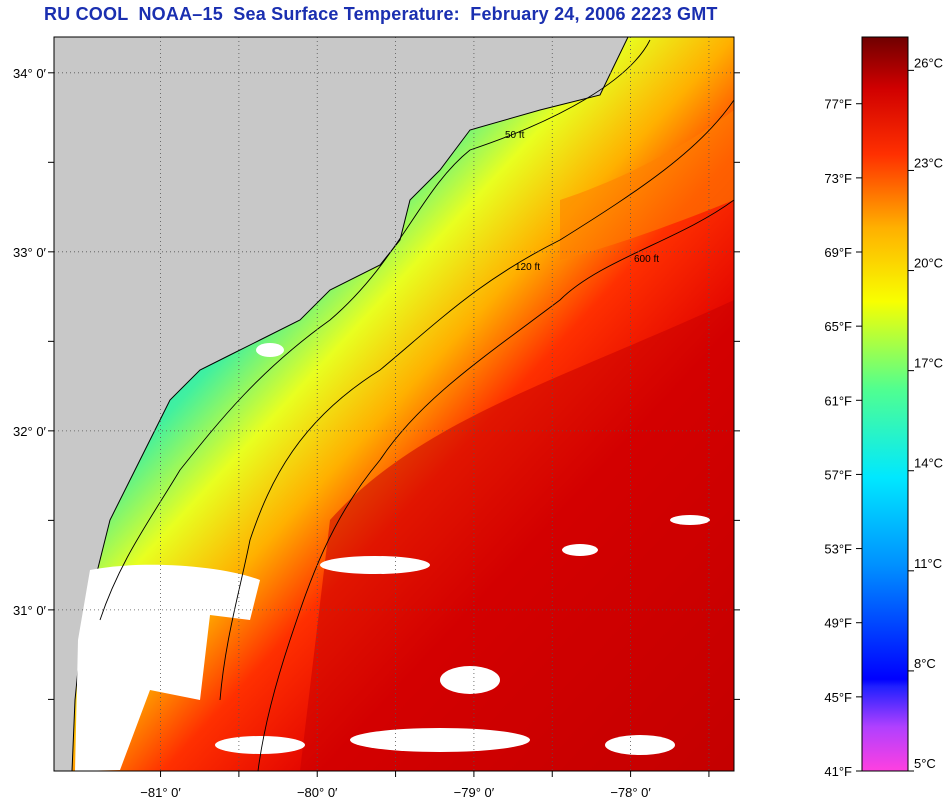 The height and width of the screenshot is (801, 952). Describe the element at coordinates (515, 135) in the screenshot. I see `contour-label-50ft: 50 ft` at that location.